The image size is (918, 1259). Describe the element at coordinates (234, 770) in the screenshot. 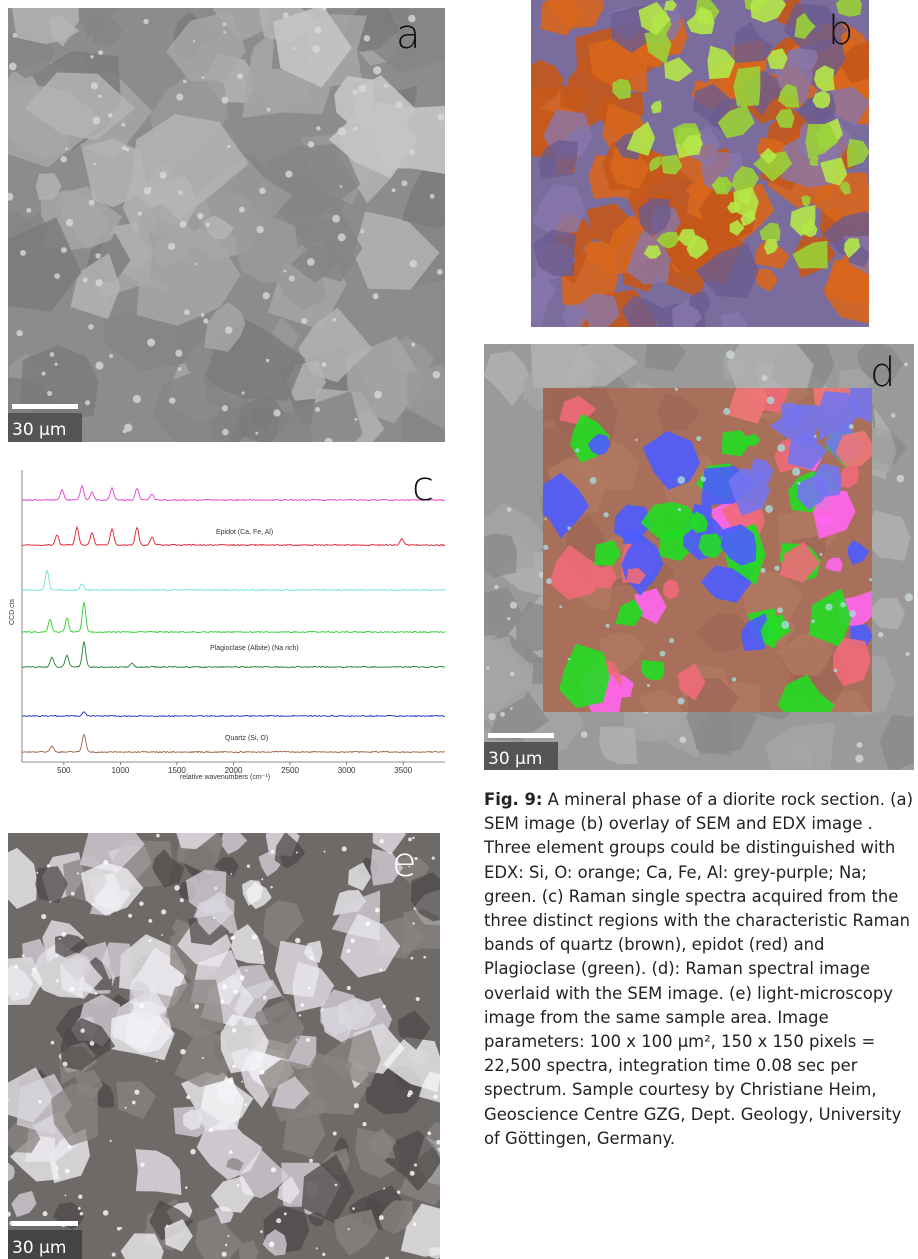

I see `x-tick-label: 2000` at that location.